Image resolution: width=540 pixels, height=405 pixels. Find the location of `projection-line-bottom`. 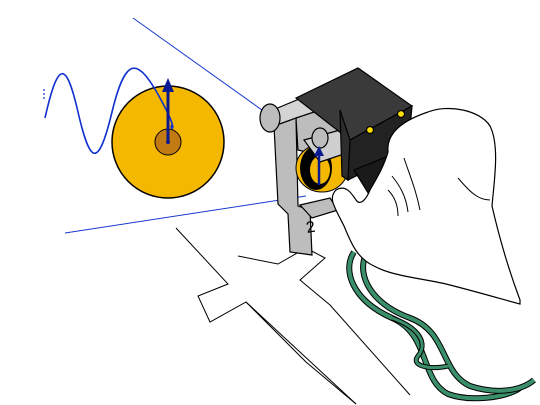

projection-line-bottom is located at coordinates (185, 214).